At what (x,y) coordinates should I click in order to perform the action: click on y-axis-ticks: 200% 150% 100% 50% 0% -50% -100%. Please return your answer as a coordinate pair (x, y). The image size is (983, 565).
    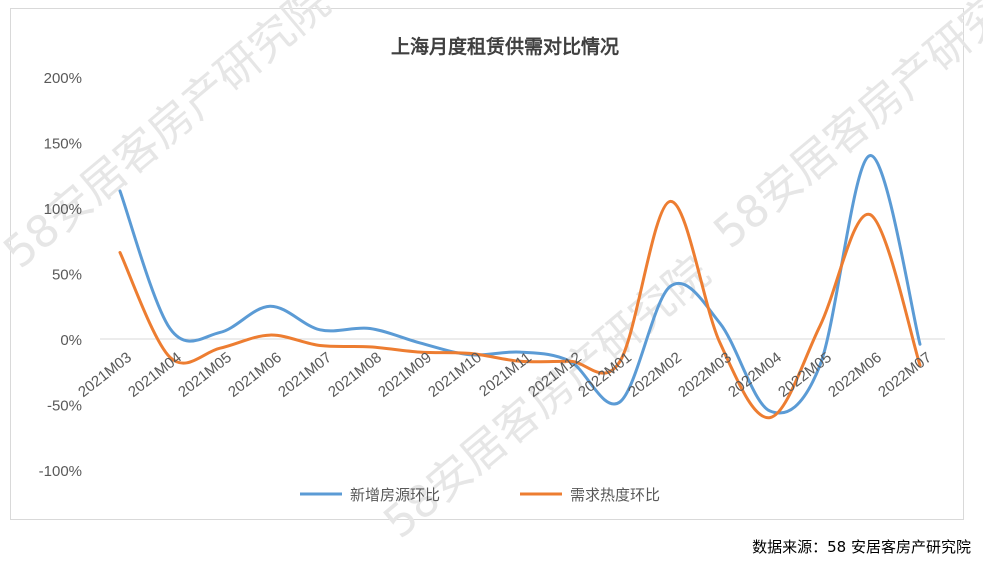
    Looking at the image, I should click on (60, 275).